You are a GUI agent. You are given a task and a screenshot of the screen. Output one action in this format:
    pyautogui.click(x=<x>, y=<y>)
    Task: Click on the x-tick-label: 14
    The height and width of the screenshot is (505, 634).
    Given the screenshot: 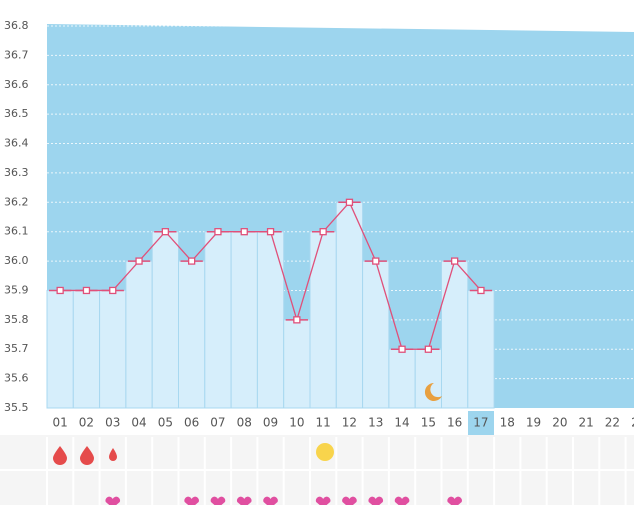 What is the action you would take?
    pyautogui.click(x=401, y=423)
    